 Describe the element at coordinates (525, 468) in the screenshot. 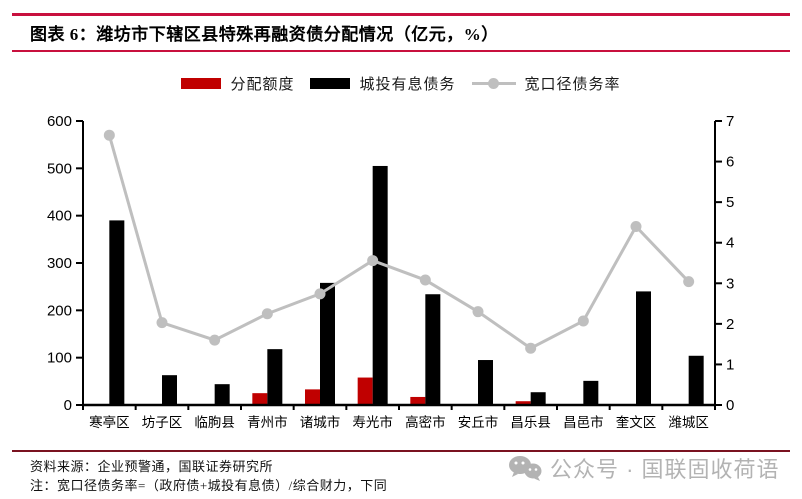

I see `wechat-icon` at that location.